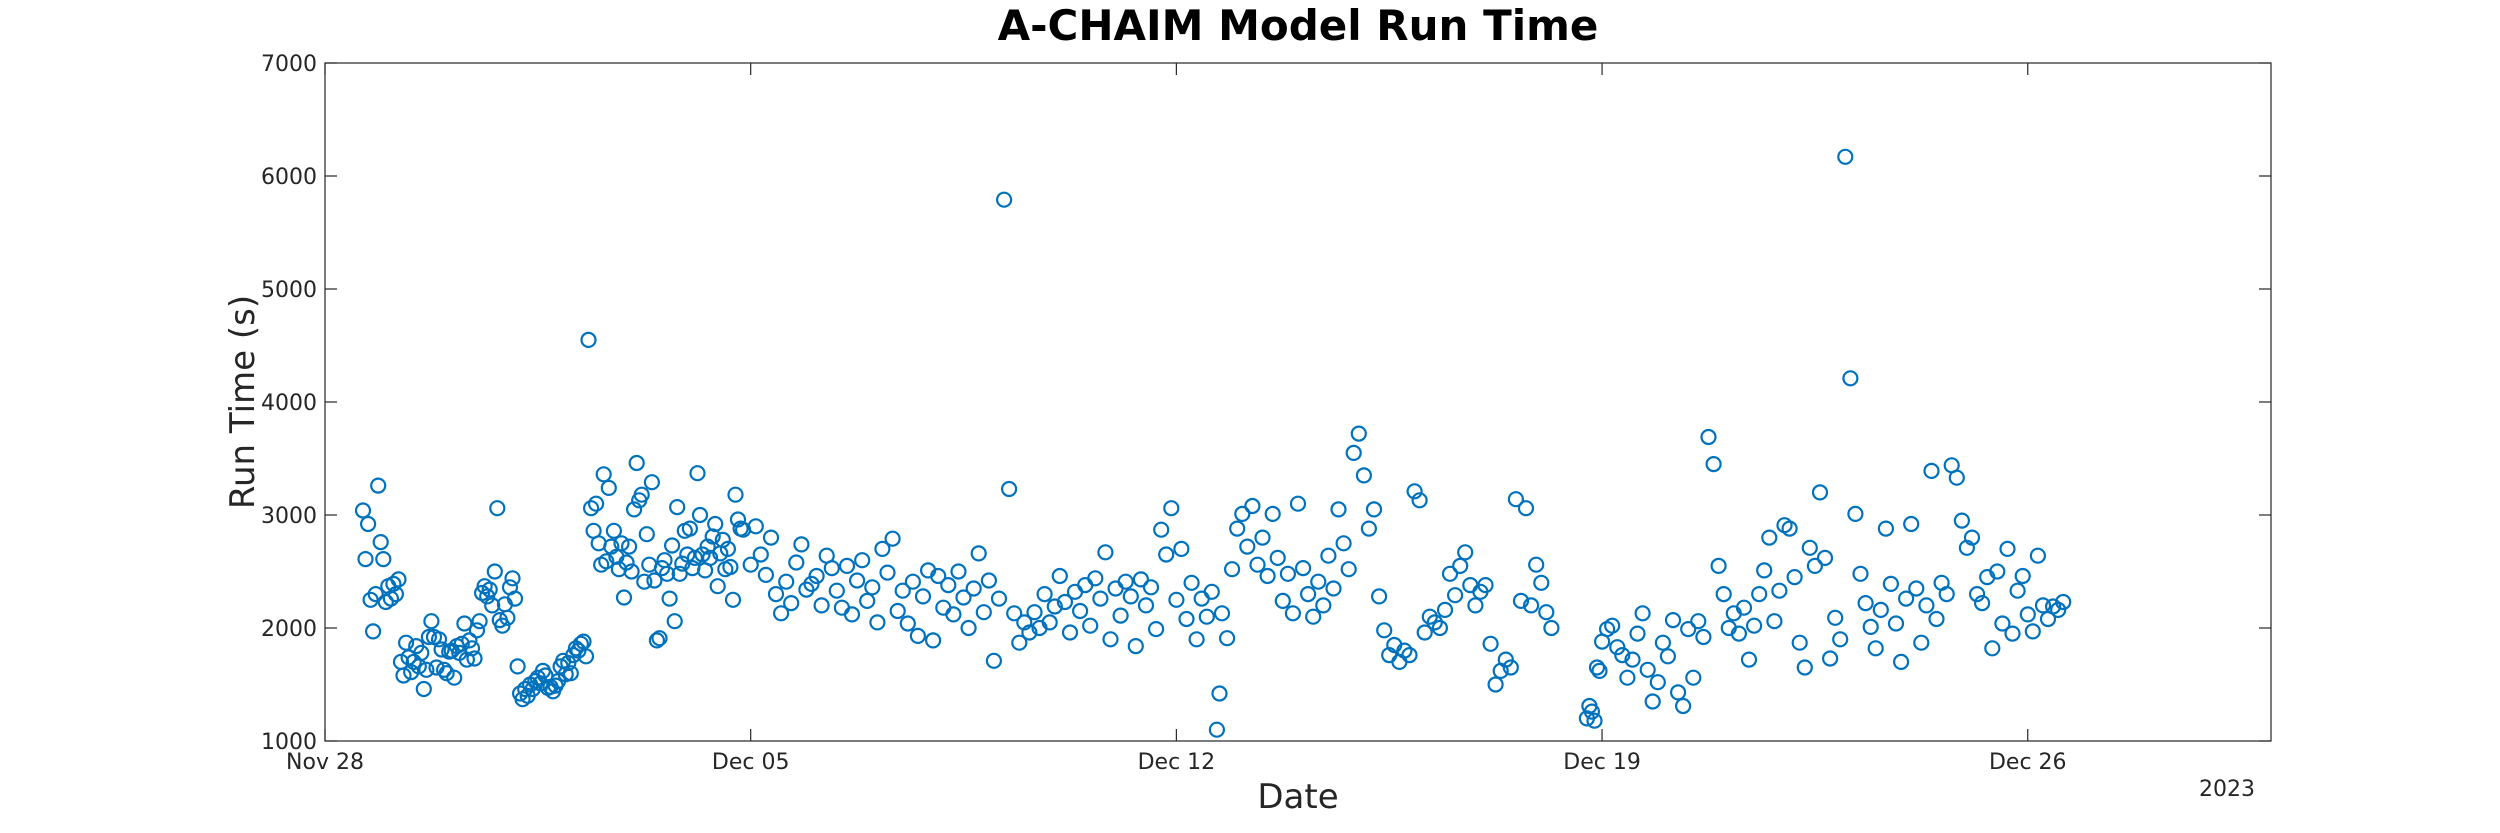 This screenshot has width=2500, height=833. What do you see at coordinates (2028, 762) in the screenshot?
I see `x-tick-label: Dec 26` at bounding box center [2028, 762].